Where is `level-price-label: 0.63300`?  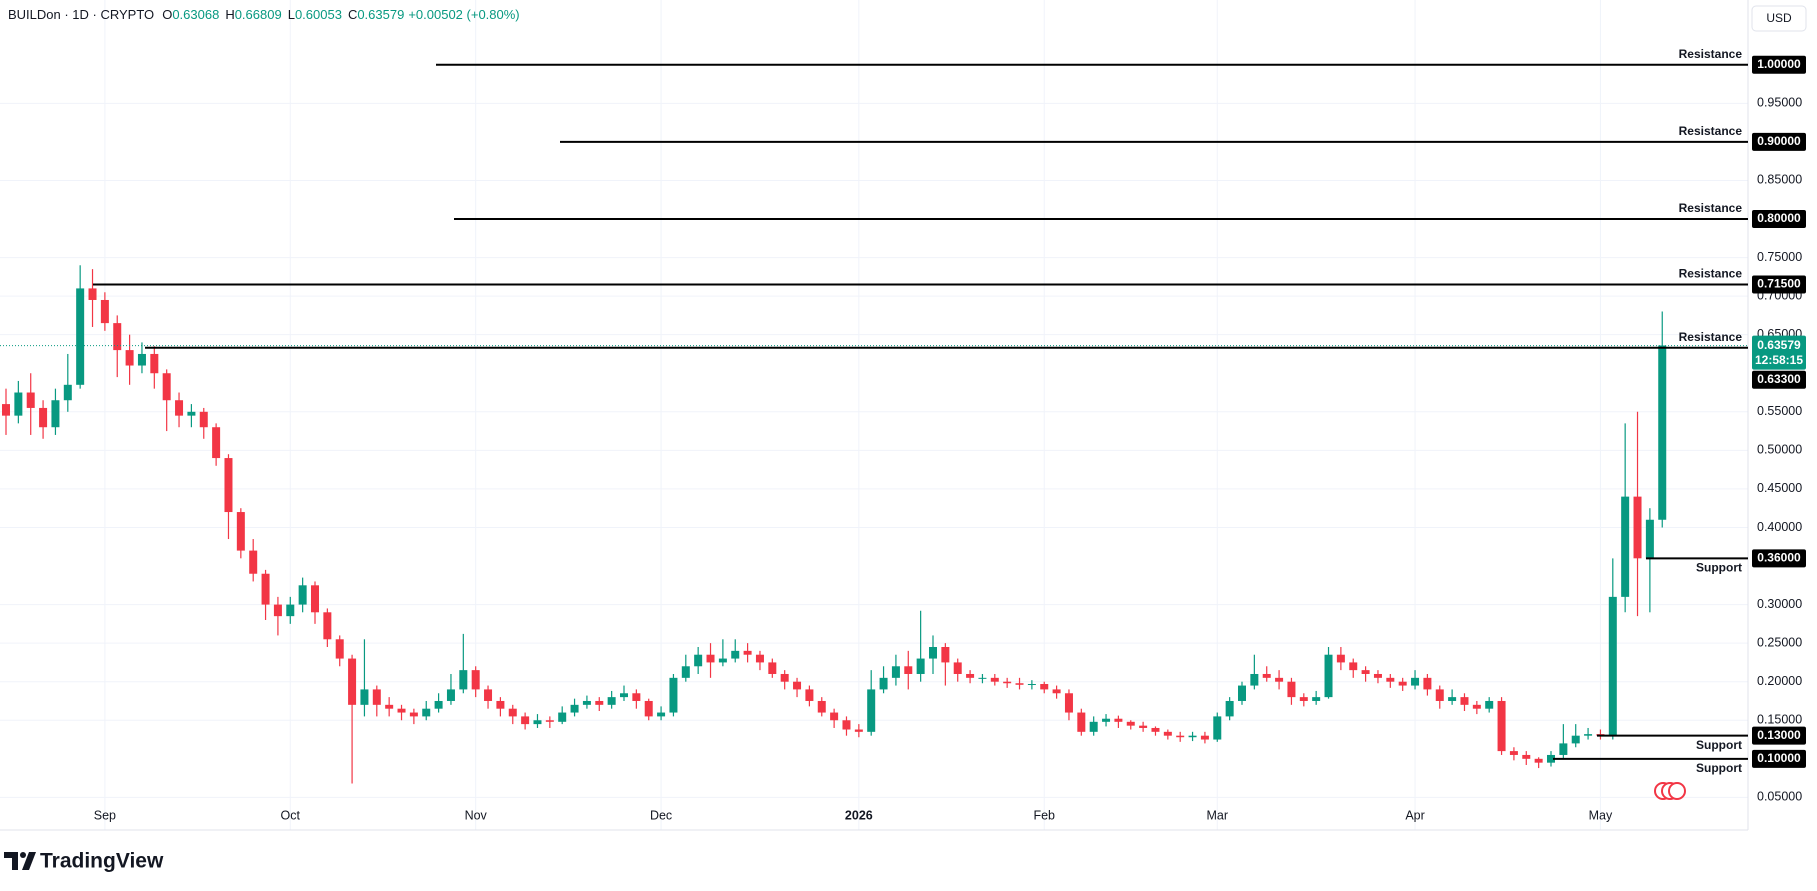 level-price-label: 0.63300 is located at coordinates (1779, 379).